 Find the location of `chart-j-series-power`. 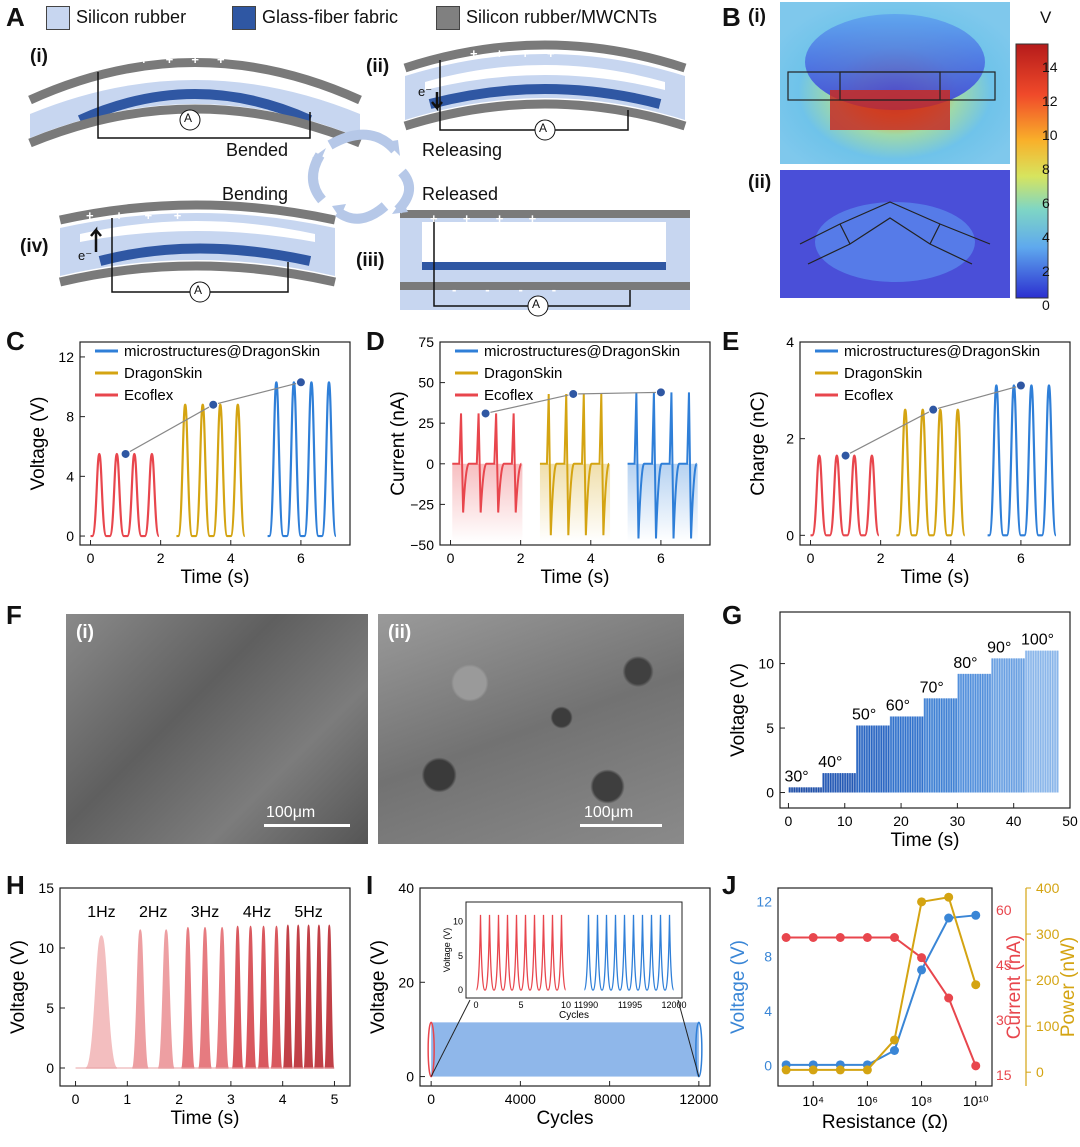

chart-j-series-power is located at coordinates (881, 983).